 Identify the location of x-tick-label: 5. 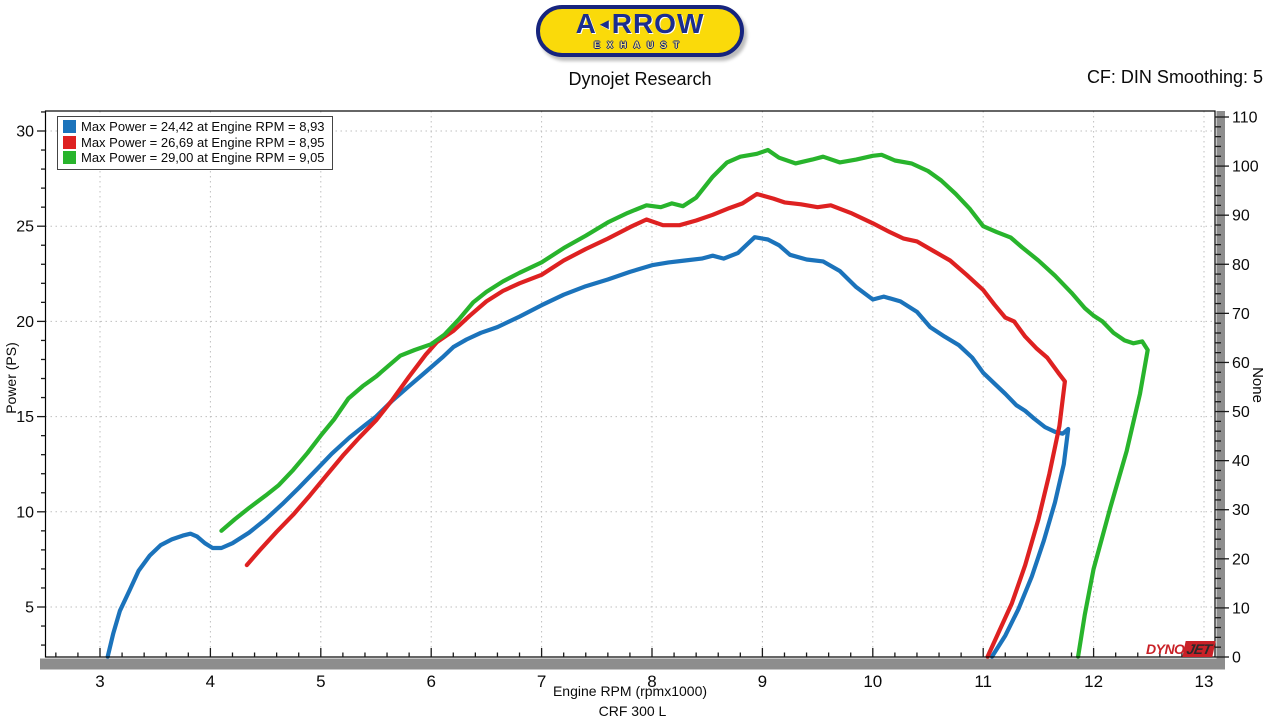
(320, 681).